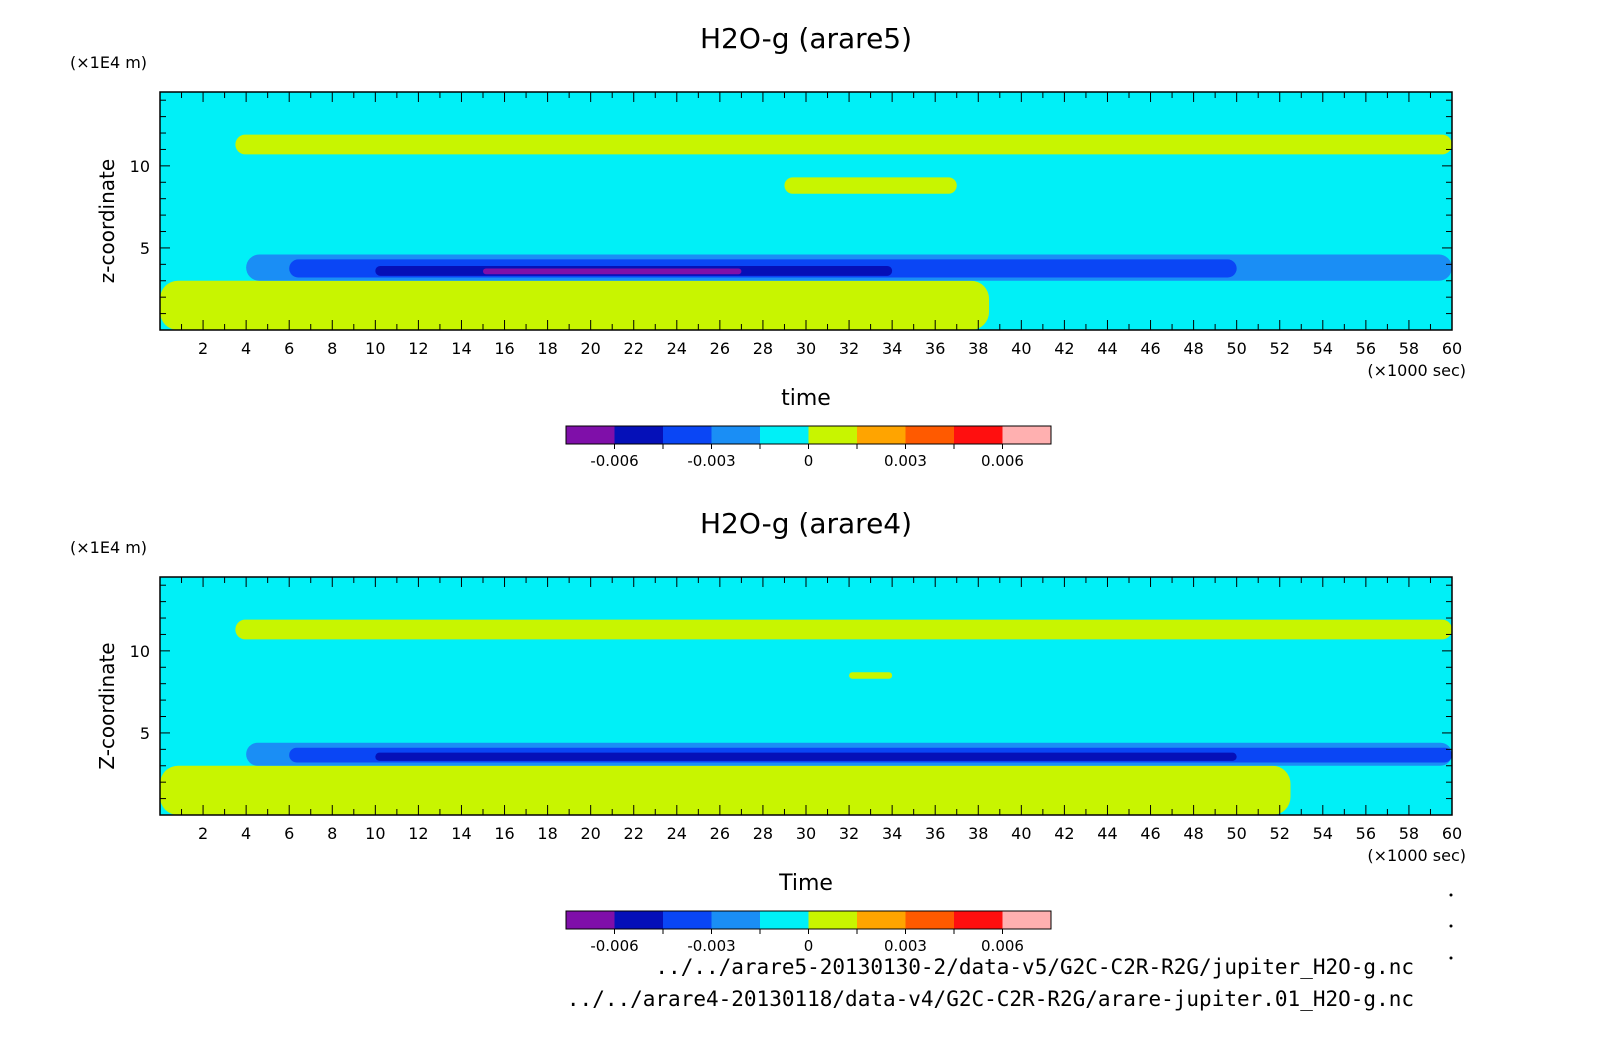  What do you see at coordinates (978, 833) in the screenshot?
I see `x-tick-label: 38` at bounding box center [978, 833].